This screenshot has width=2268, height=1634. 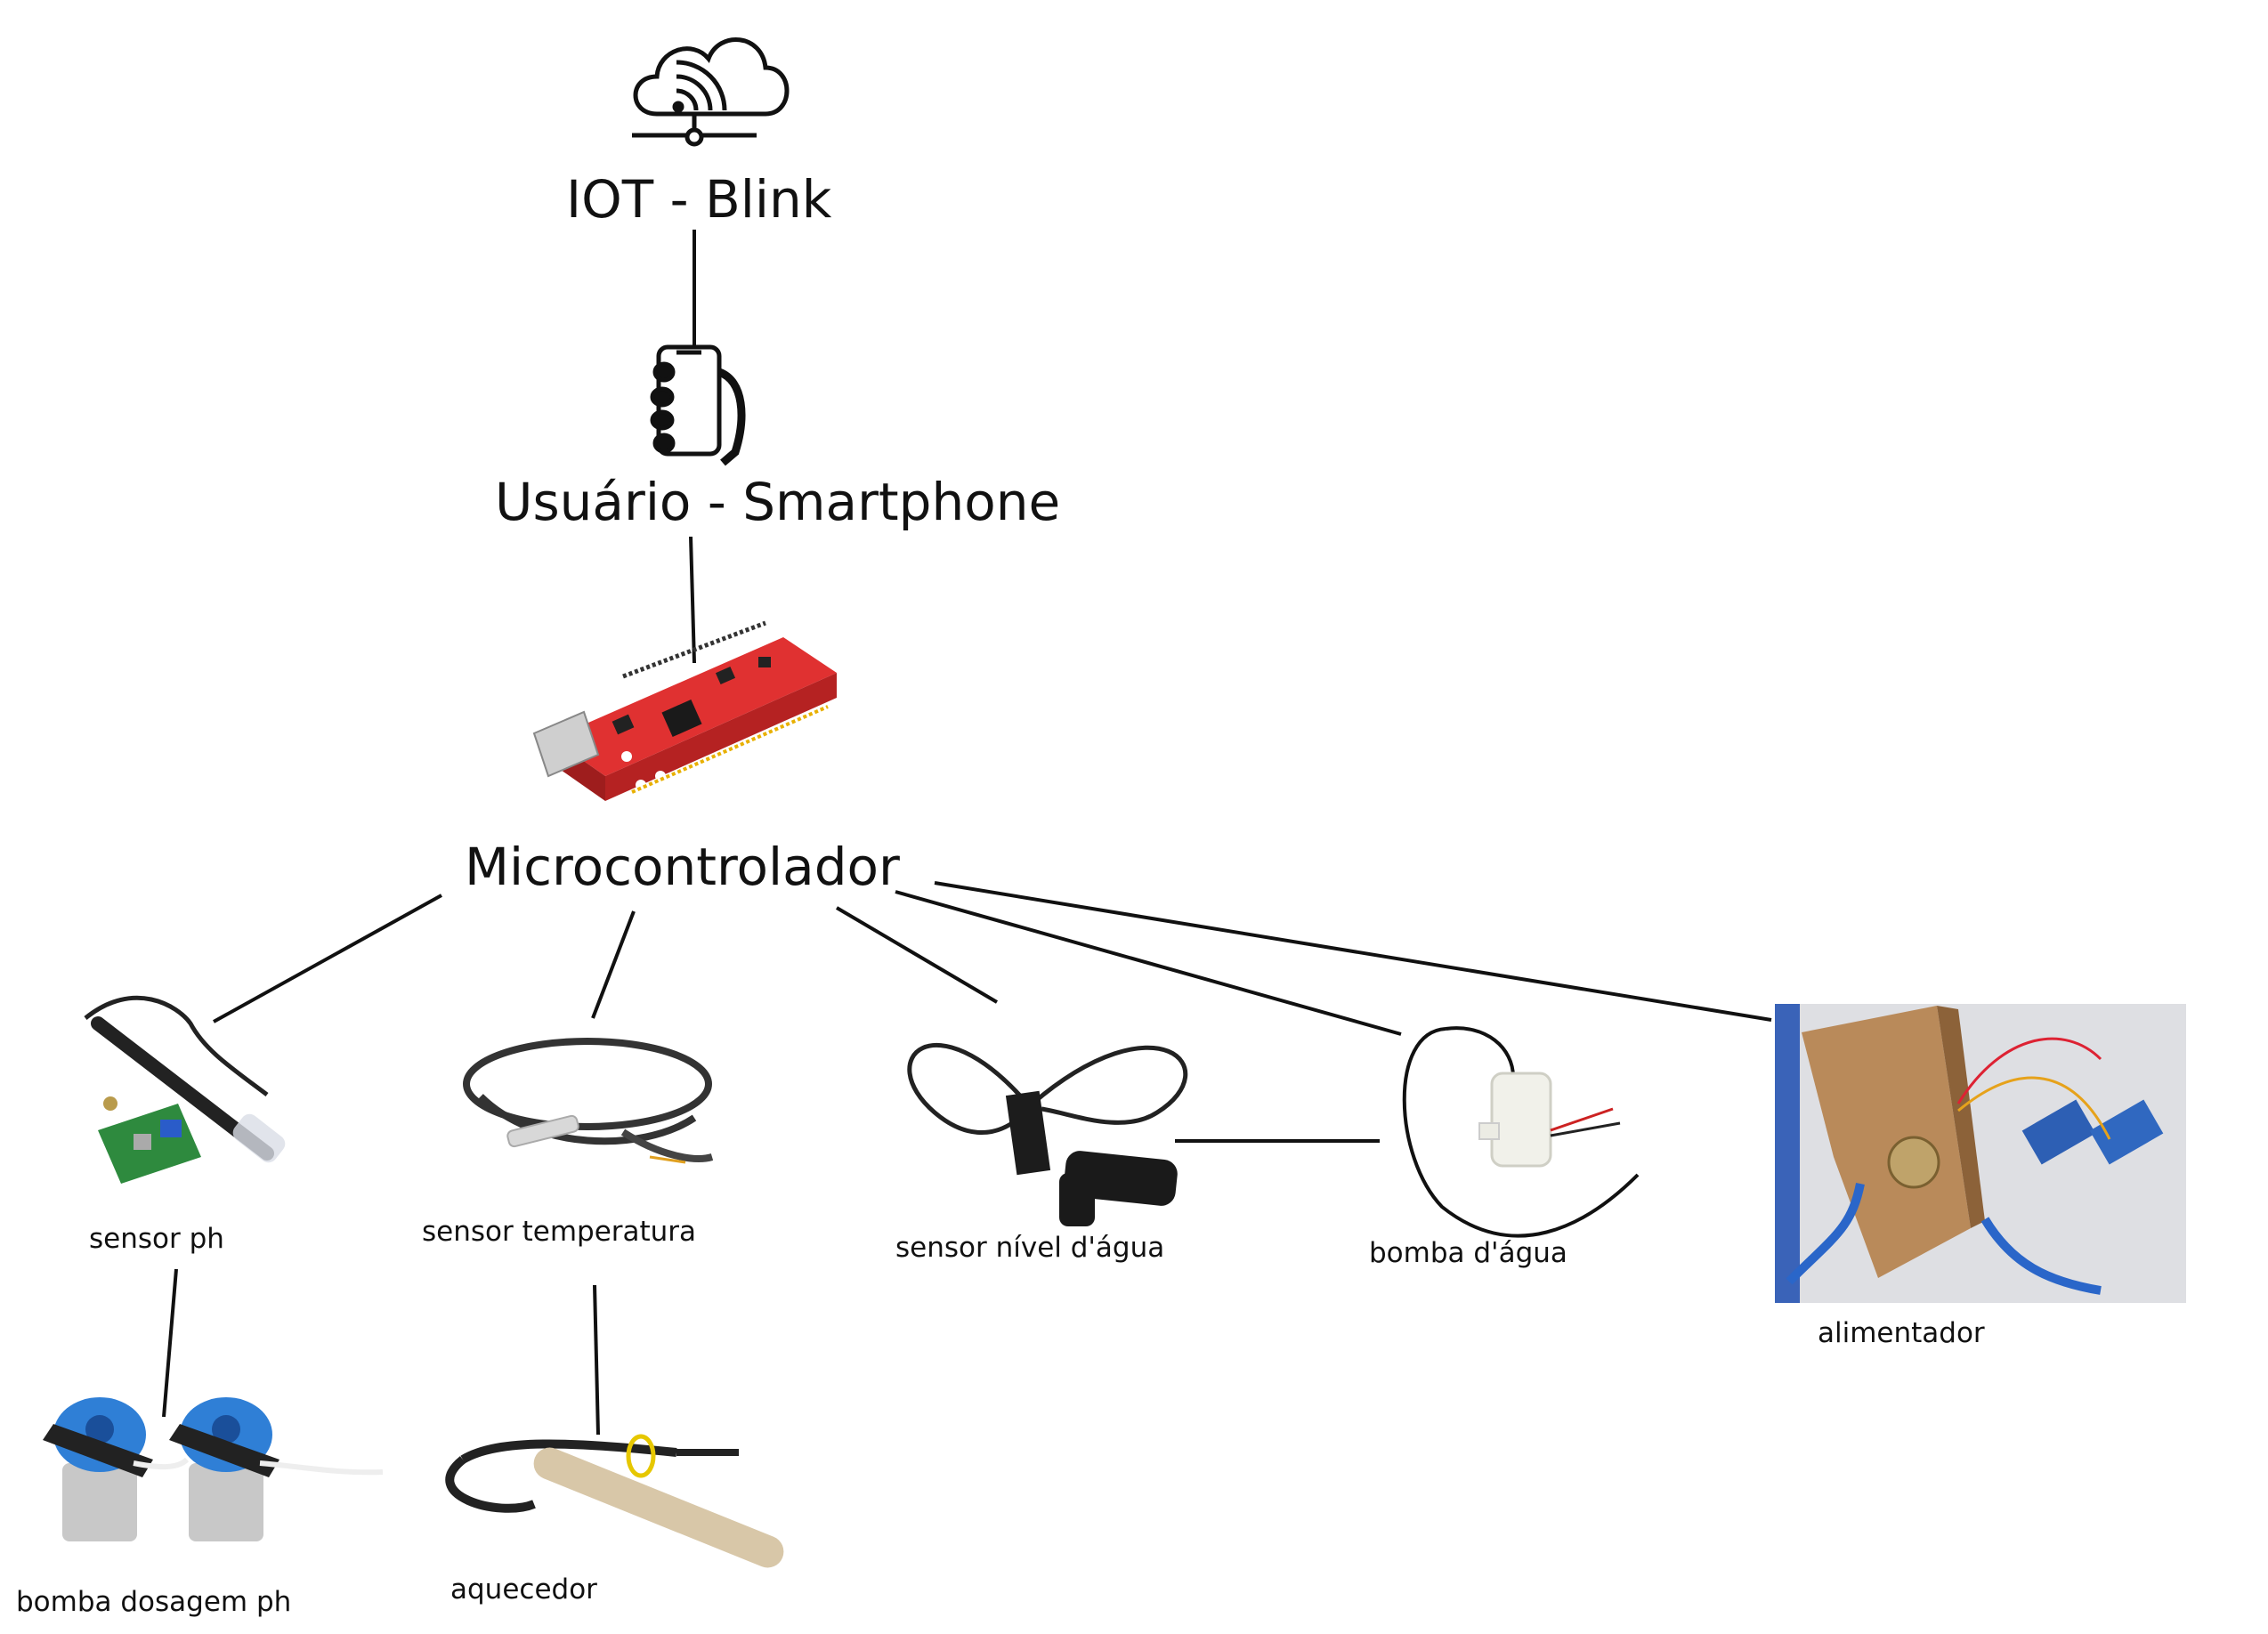 I want to click on water-pump-image, so click(x=1521, y=1132).